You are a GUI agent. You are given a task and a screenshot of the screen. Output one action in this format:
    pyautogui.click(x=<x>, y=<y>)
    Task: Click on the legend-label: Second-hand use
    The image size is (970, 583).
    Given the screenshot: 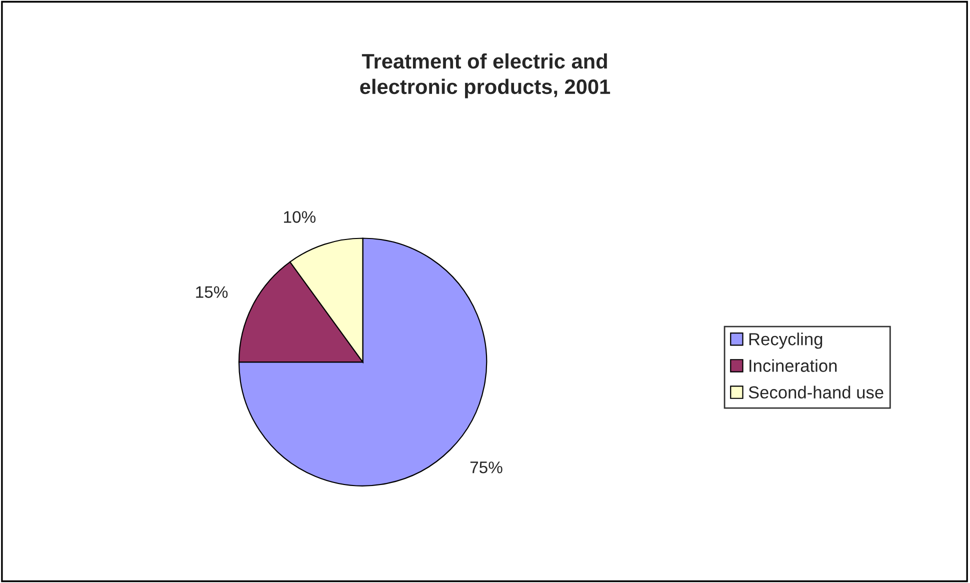 What is the action you would take?
    pyautogui.click(x=816, y=392)
    